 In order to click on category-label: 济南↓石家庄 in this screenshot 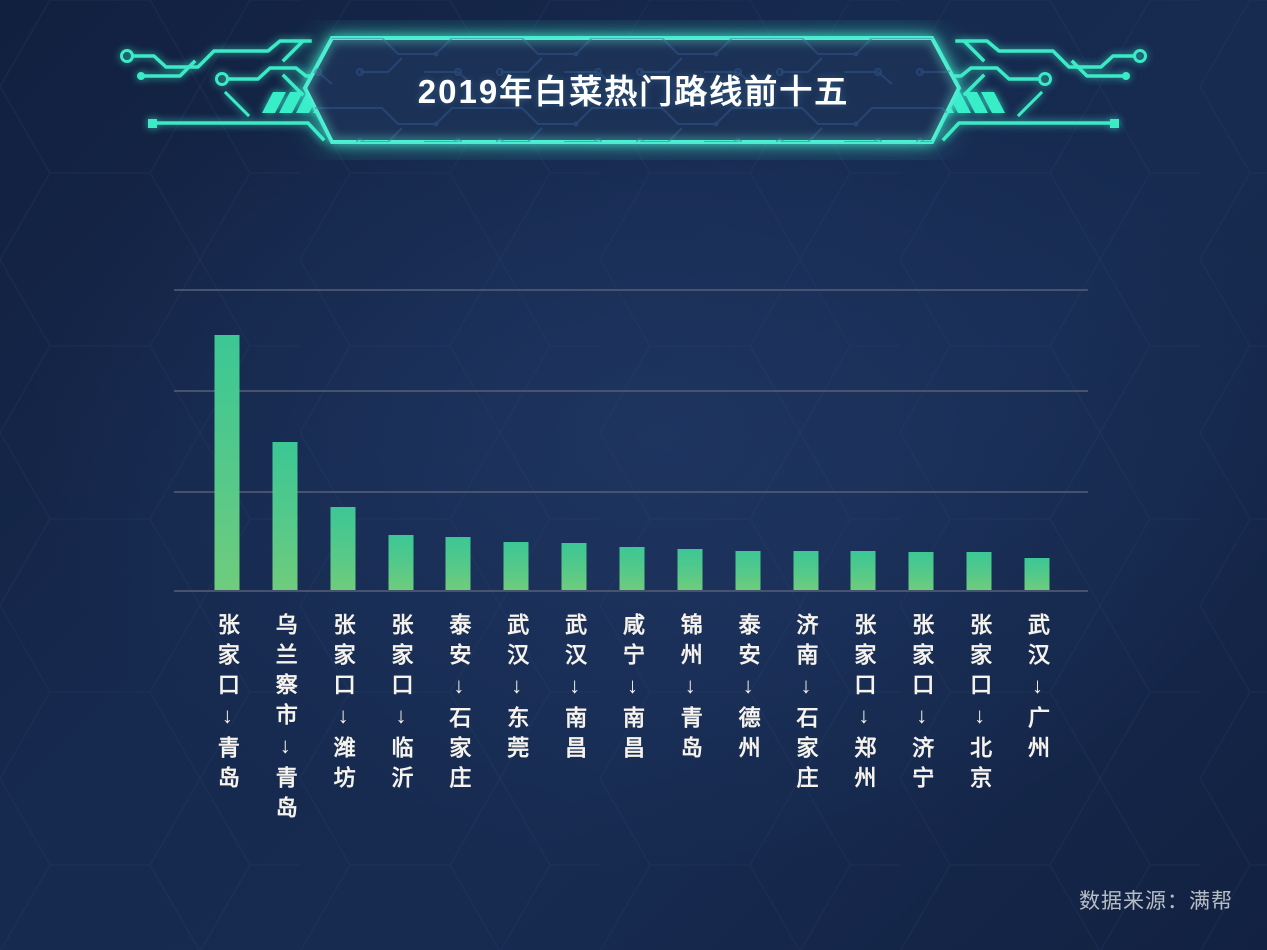, I will do `click(806, 719)`.